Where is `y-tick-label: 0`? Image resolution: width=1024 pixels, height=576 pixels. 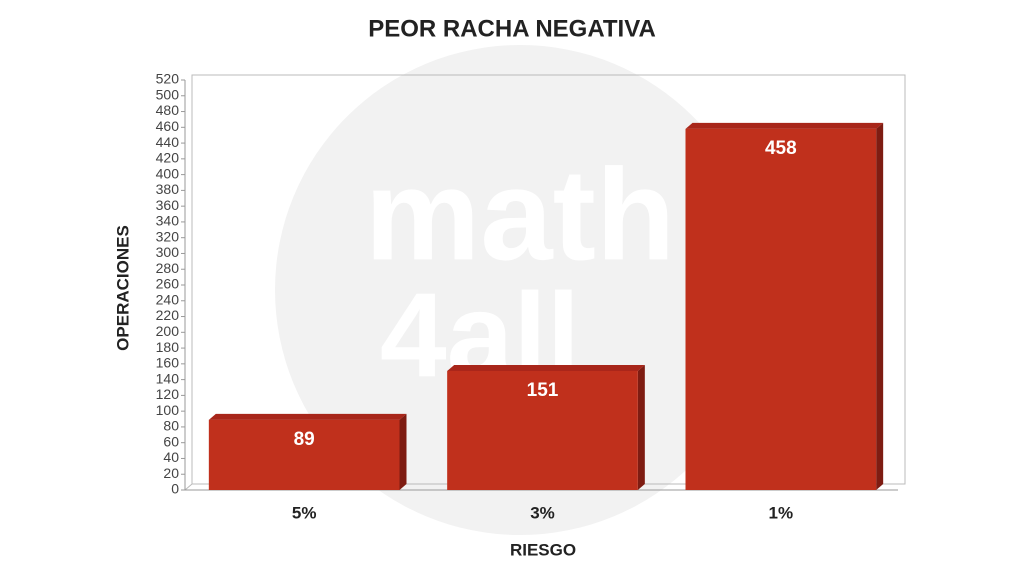
y-tick-label: 0 is located at coordinates (175, 489).